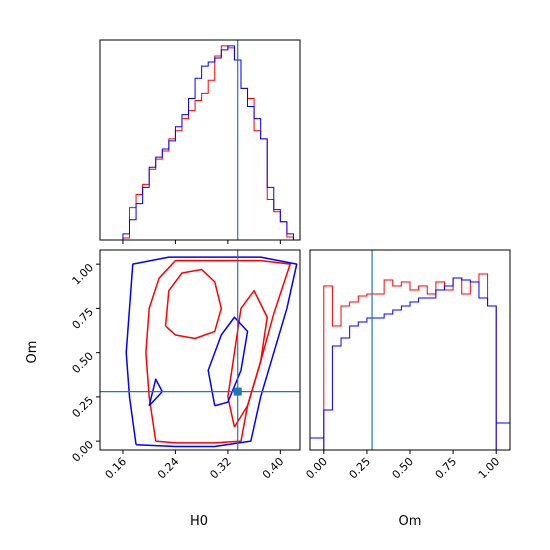 The width and height of the screenshot is (550, 550). I want to click on om-marginal-frame, so click(410, 350).